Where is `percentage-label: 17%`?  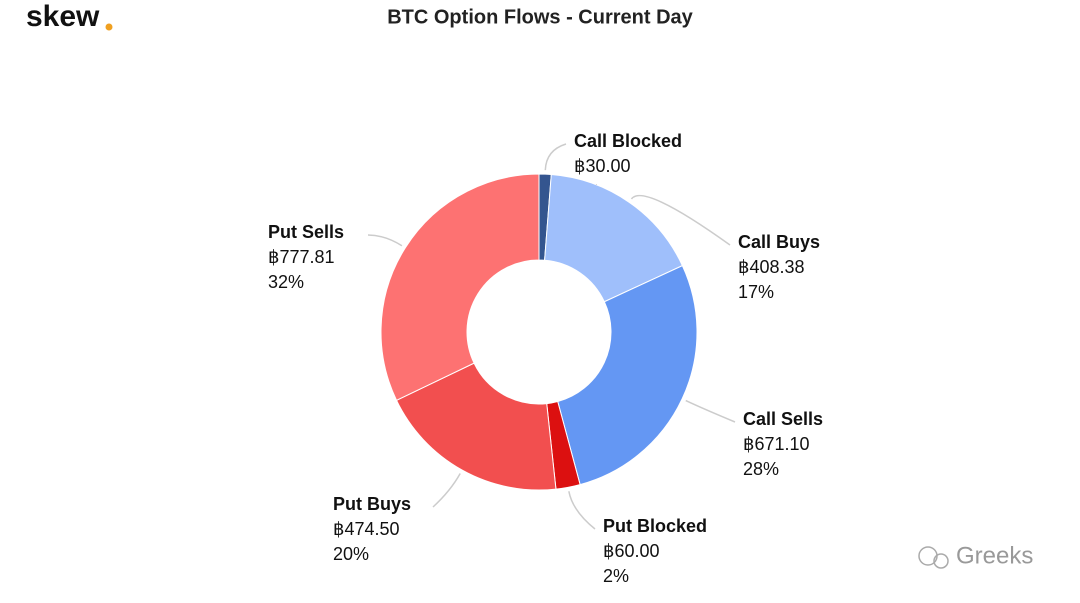
percentage-label: 17% is located at coordinates (756, 292).